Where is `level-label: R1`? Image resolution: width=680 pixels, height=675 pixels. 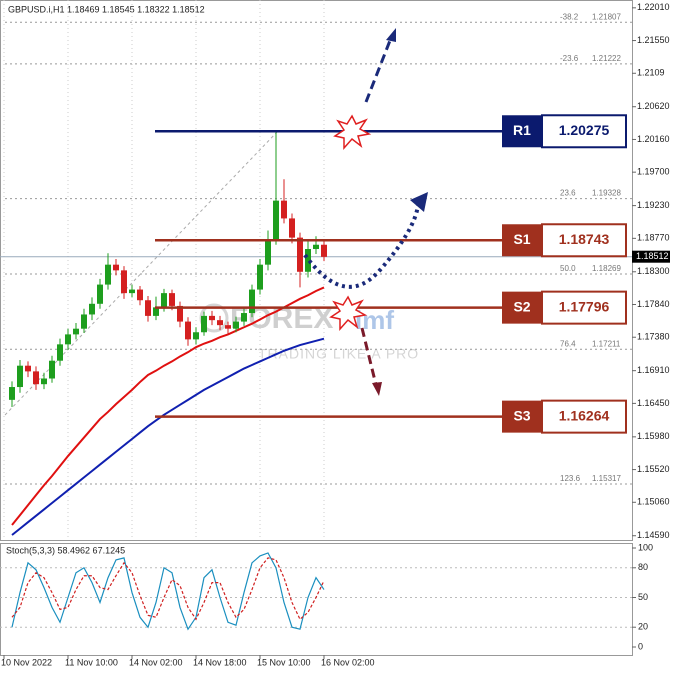
level-label: R1 is located at coordinates (522, 130).